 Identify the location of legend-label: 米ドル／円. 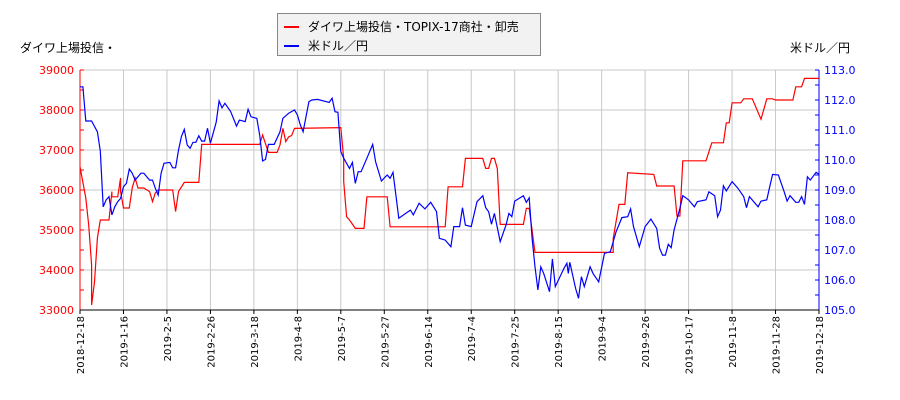
(338, 46).